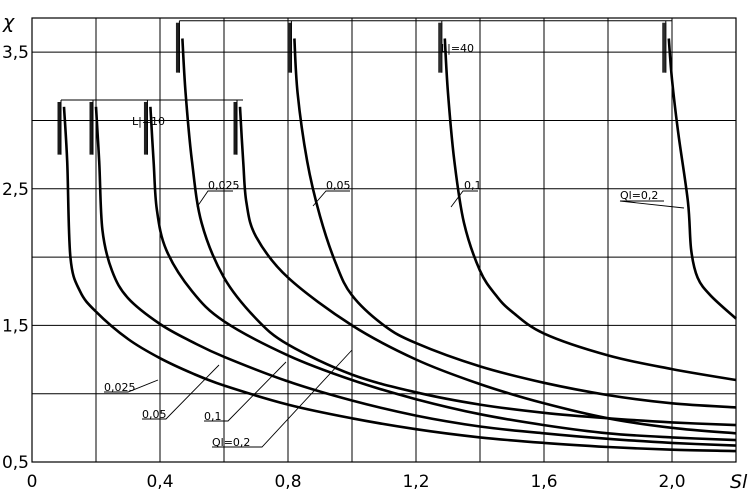 The image size is (756, 503). Describe the element at coordinates (15, 53) in the screenshot. I see `y-tick-label-3: 3,5` at that location.